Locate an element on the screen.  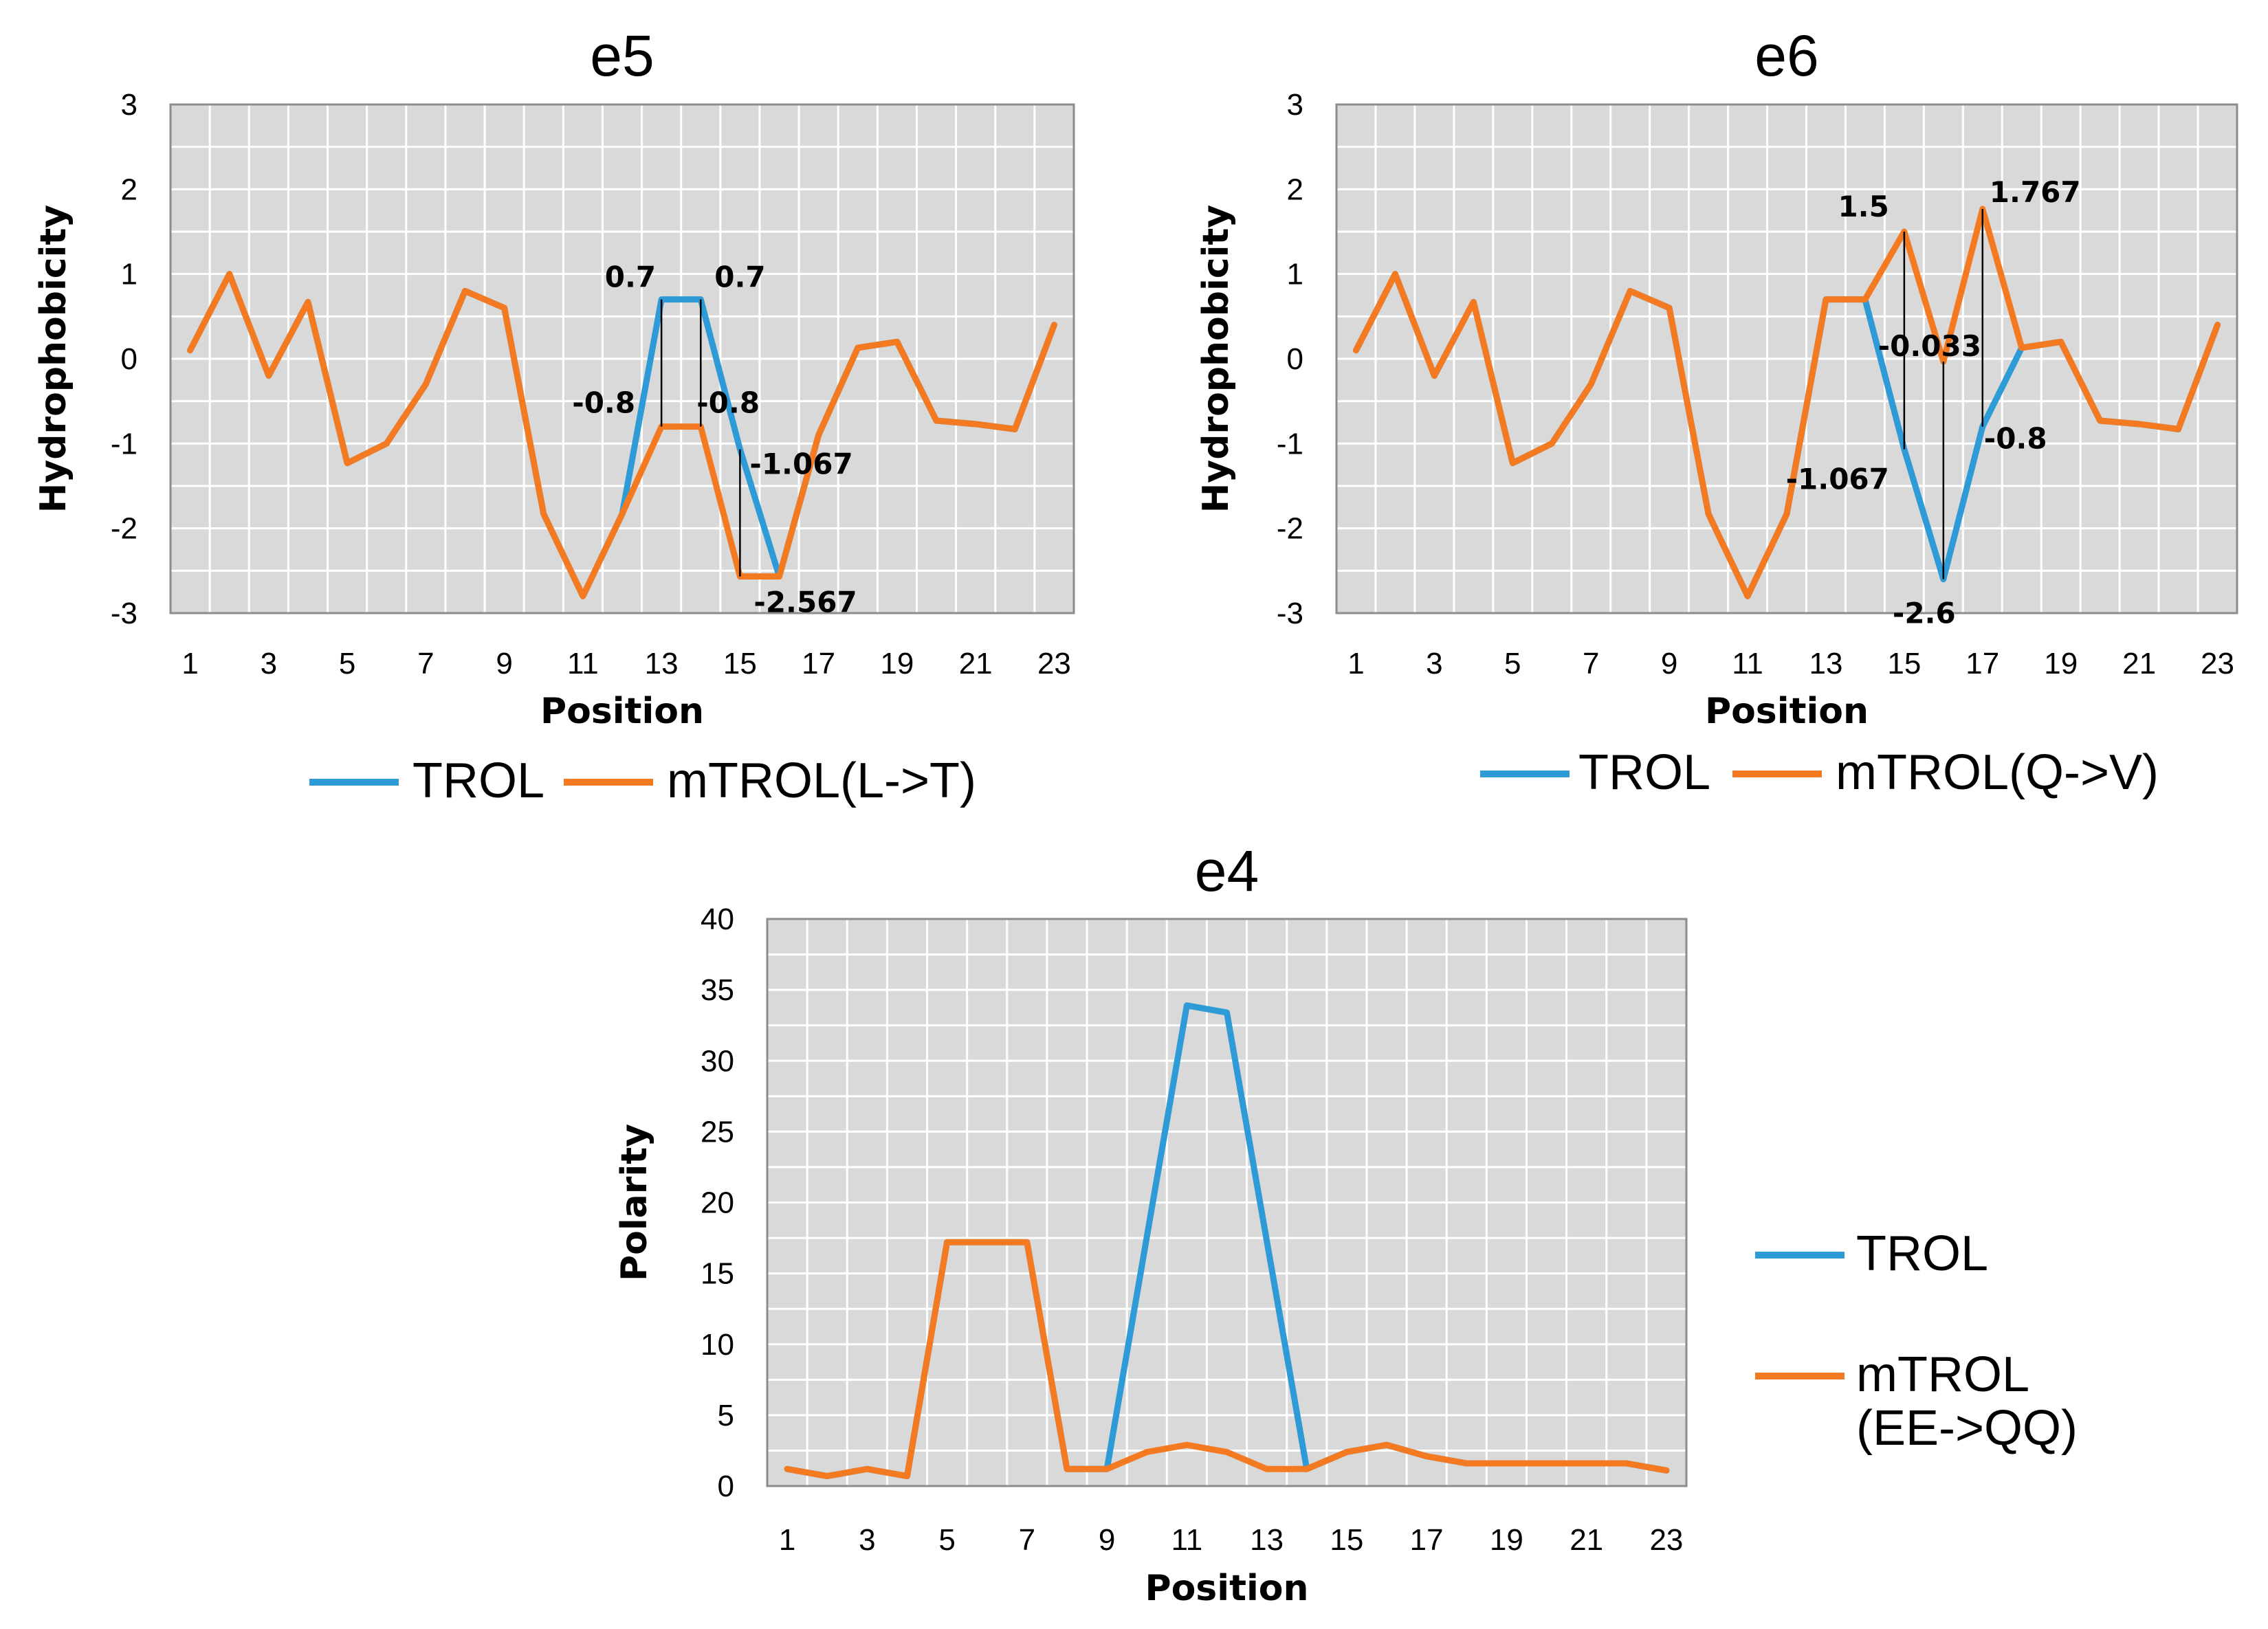
y-tick-label: 30 is located at coordinates (717, 1061).